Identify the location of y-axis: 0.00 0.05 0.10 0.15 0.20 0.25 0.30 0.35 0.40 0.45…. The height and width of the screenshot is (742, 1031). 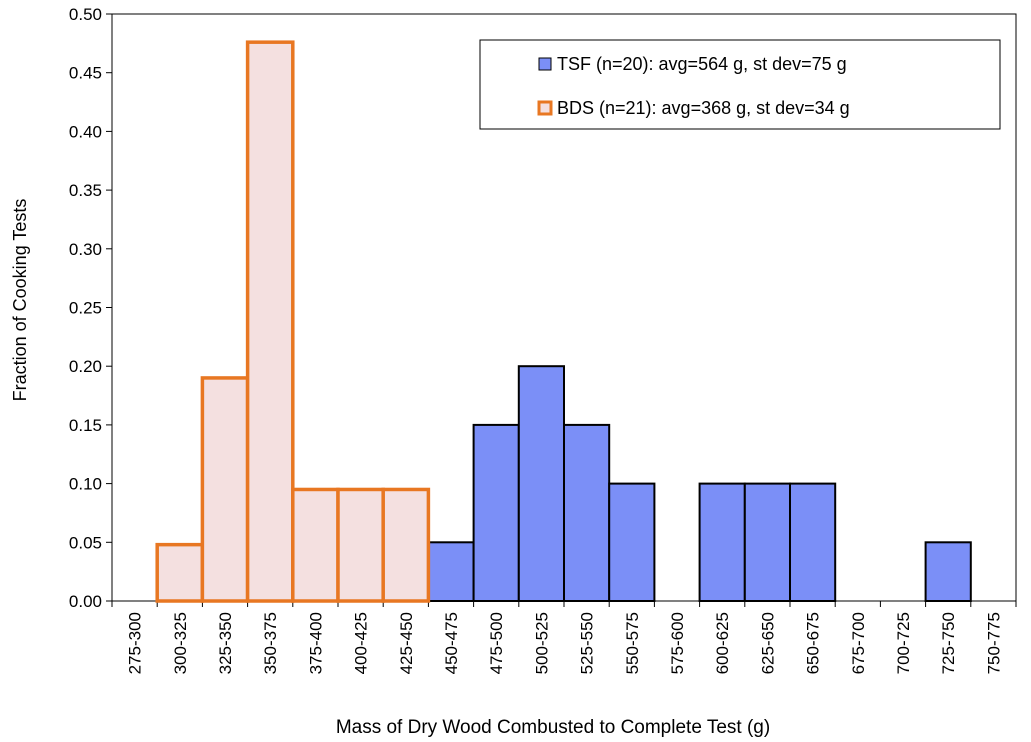
(90, 308).